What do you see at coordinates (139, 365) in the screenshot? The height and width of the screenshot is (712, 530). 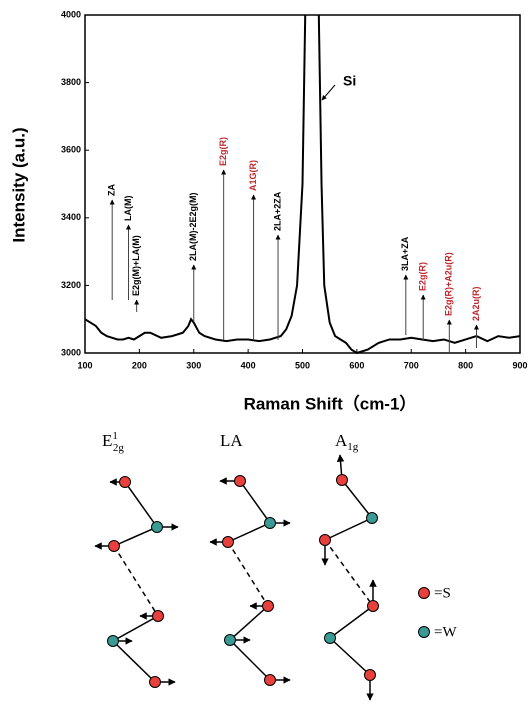 I see `x-tick-label: 200` at bounding box center [139, 365].